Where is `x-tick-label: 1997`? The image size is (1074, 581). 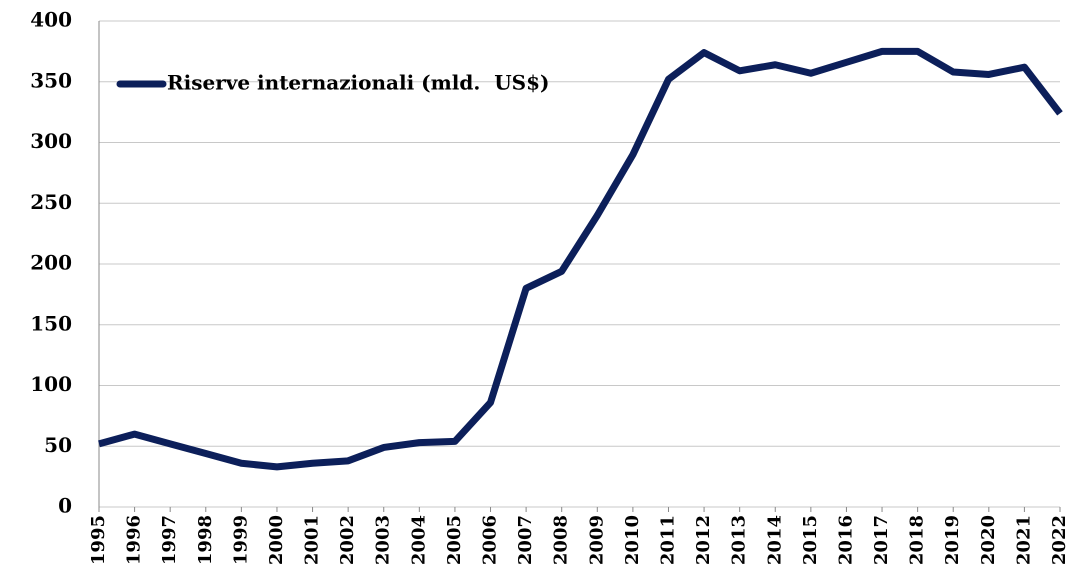 x-tick-label: 1997 is located at coordinates (169, 540).